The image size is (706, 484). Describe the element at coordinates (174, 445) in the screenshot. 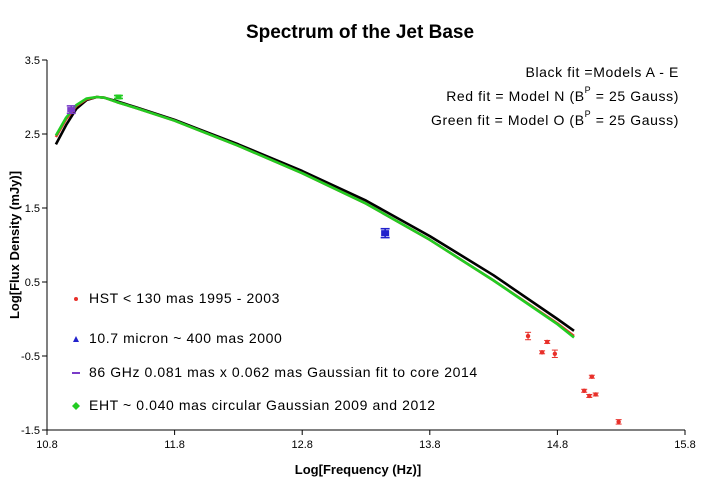

I see `x-tick-label: 11.8` at that location.